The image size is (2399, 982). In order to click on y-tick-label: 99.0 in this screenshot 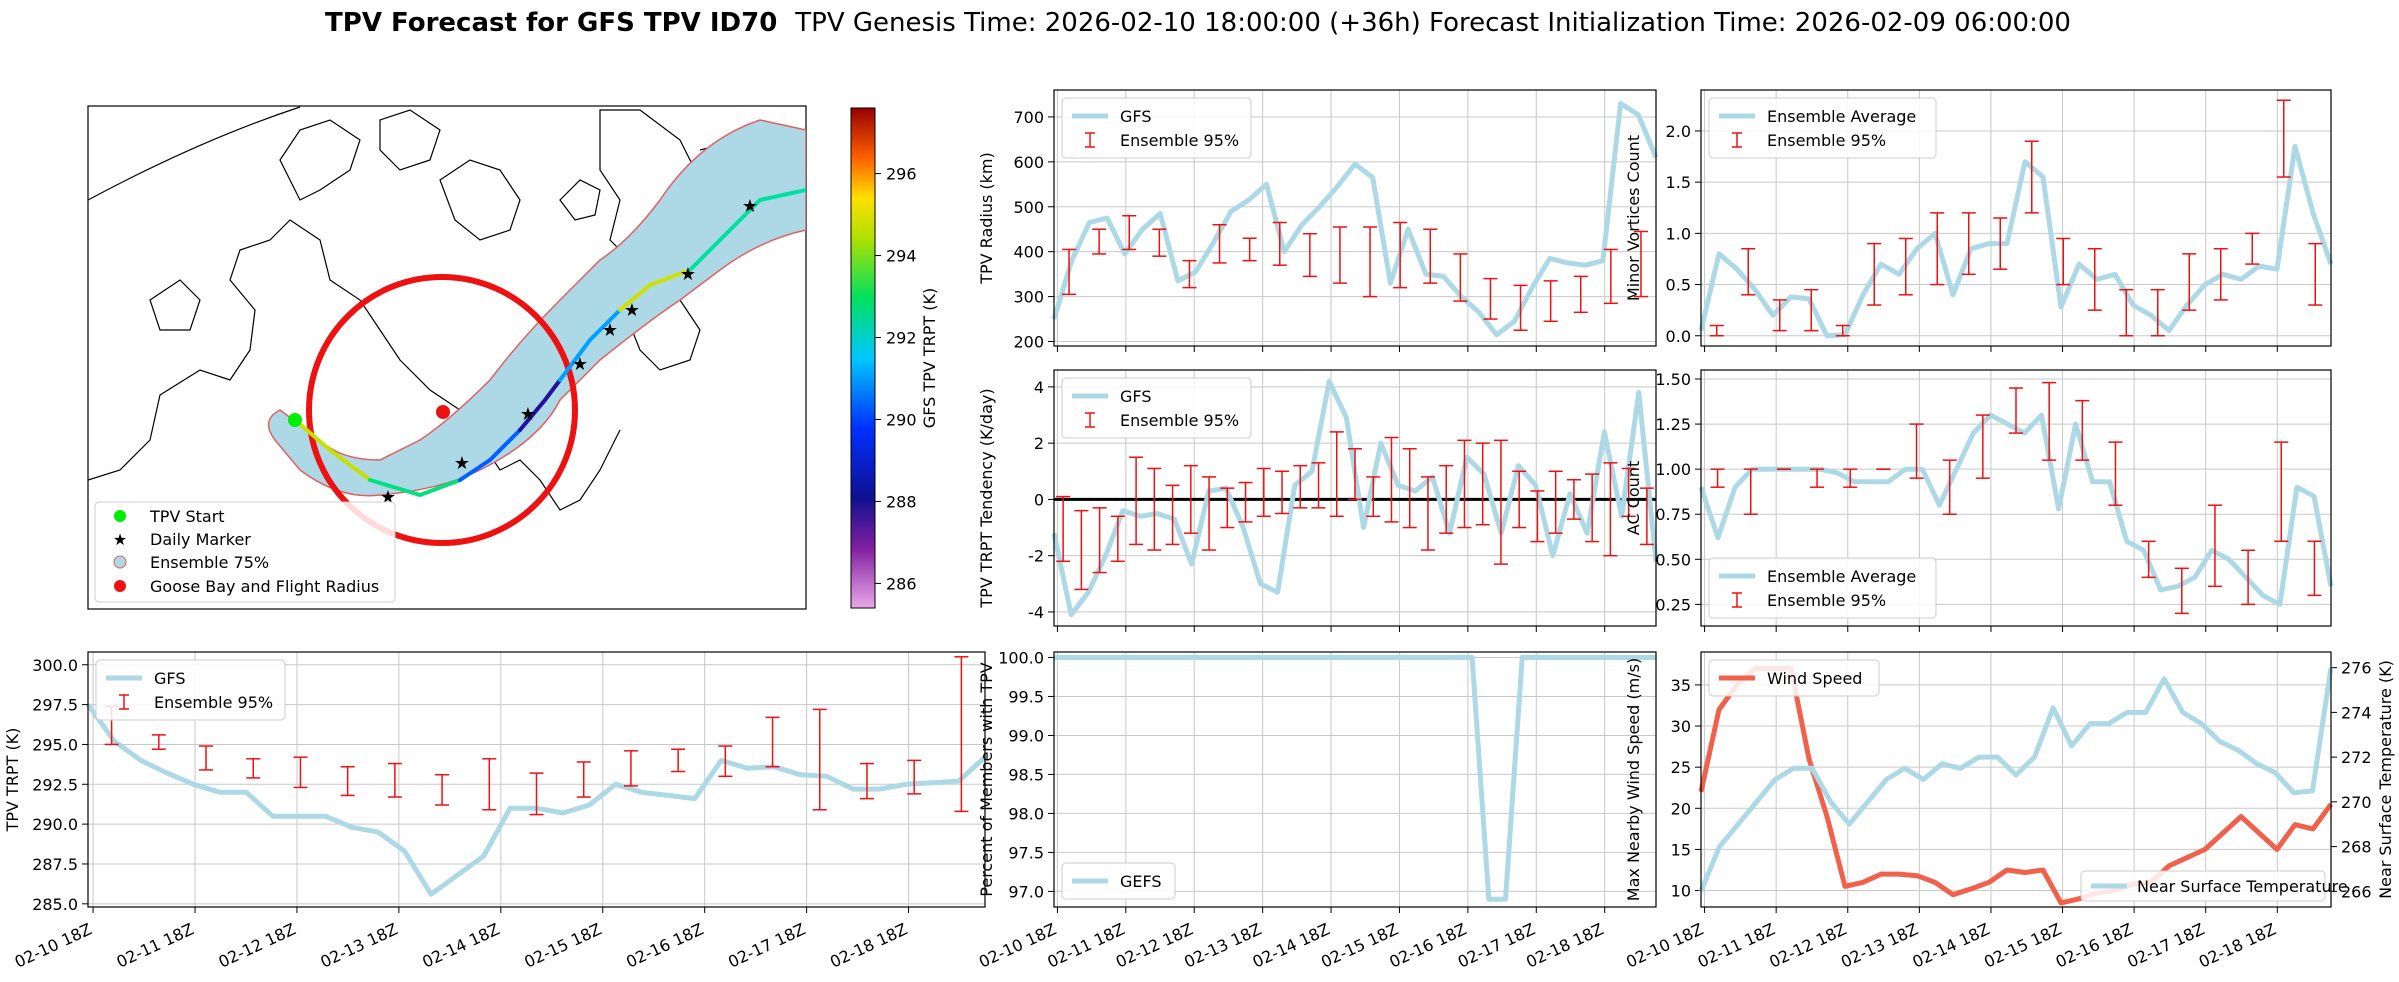, I will do `click(1026, 735)`.